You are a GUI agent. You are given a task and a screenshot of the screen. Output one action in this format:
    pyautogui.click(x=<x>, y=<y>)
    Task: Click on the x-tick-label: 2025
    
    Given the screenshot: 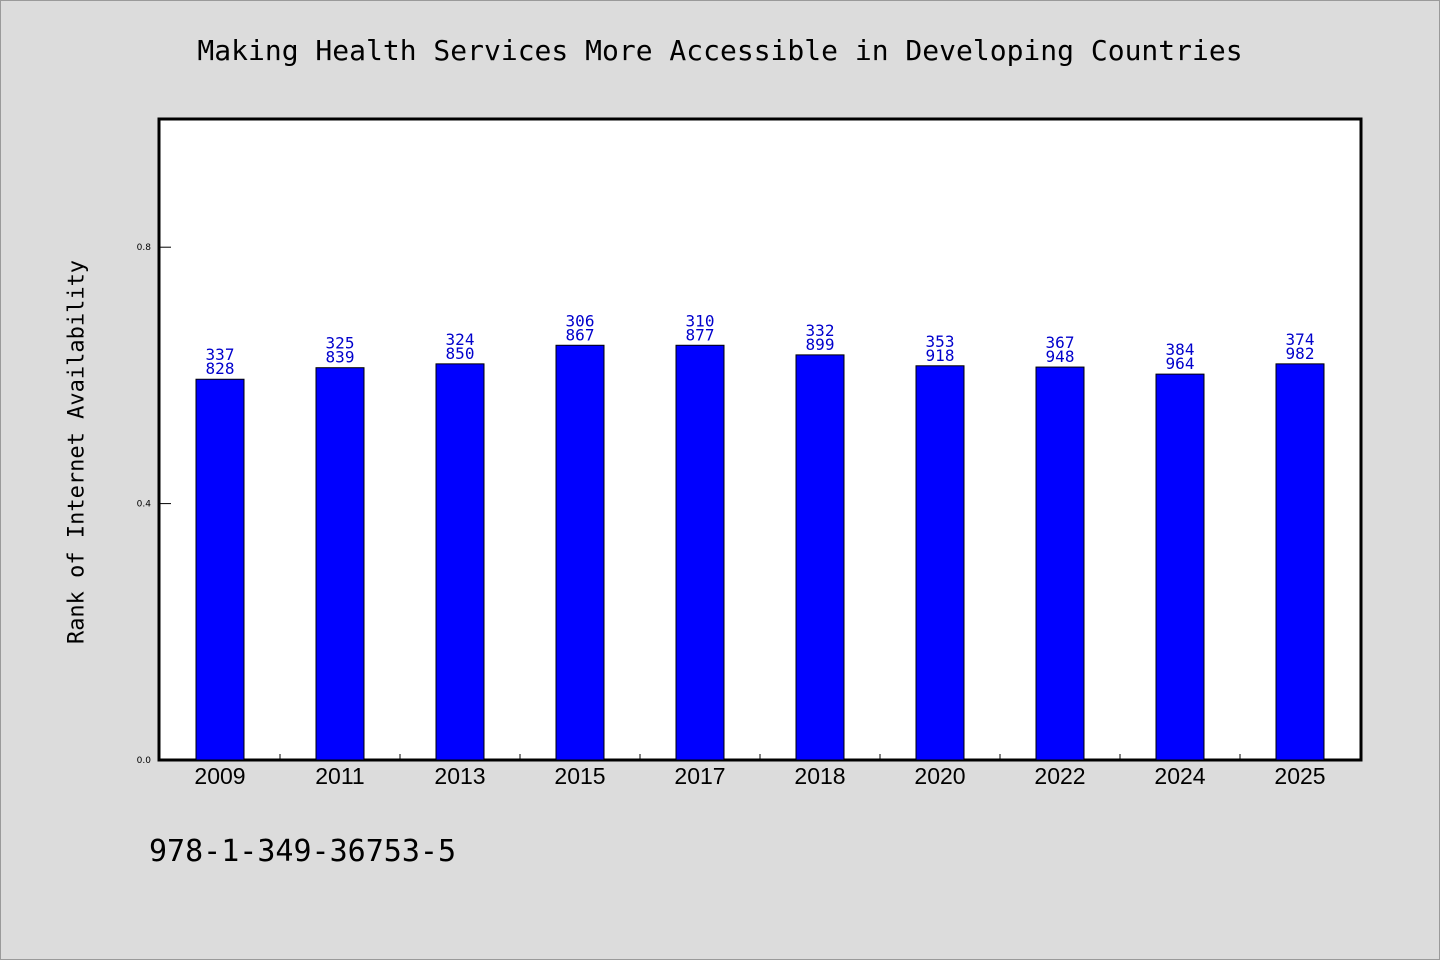 What is the action you would take?
    pyautogui.click(x=1299, y=776)
    